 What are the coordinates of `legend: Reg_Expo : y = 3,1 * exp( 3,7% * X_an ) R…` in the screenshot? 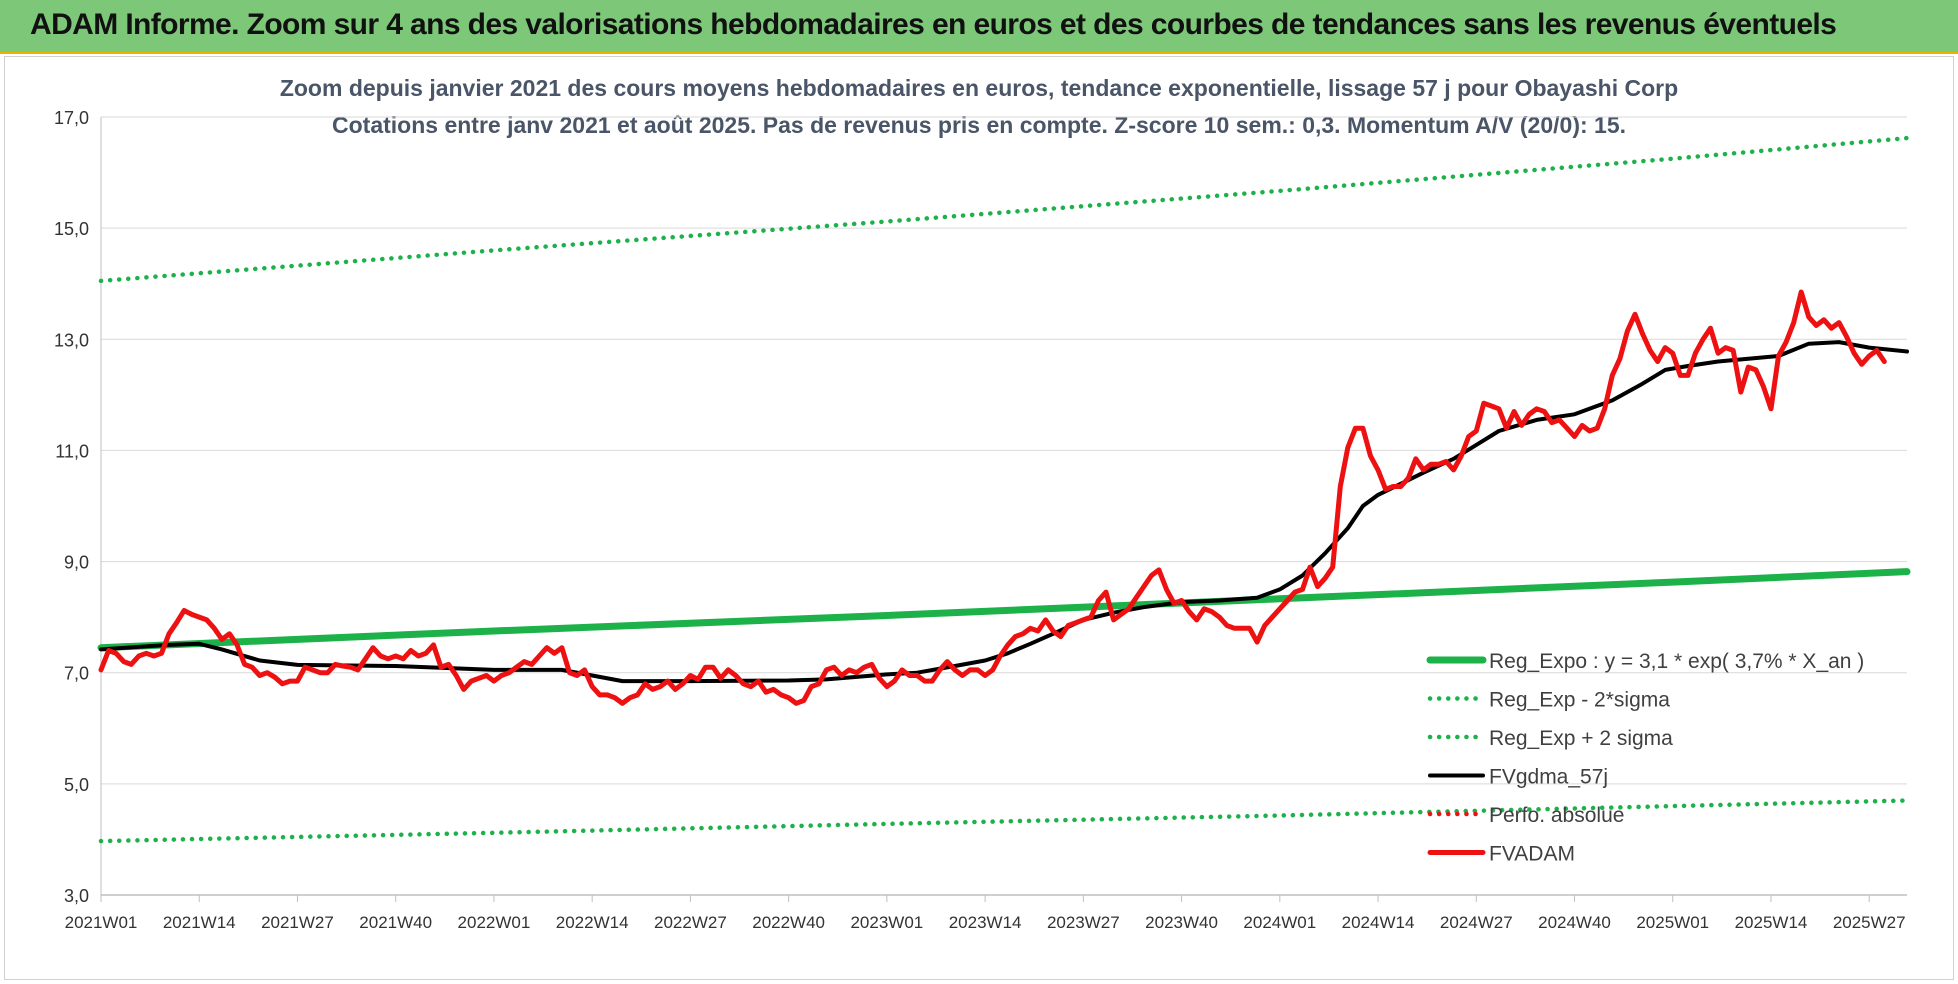 It's located at (1645, 758).